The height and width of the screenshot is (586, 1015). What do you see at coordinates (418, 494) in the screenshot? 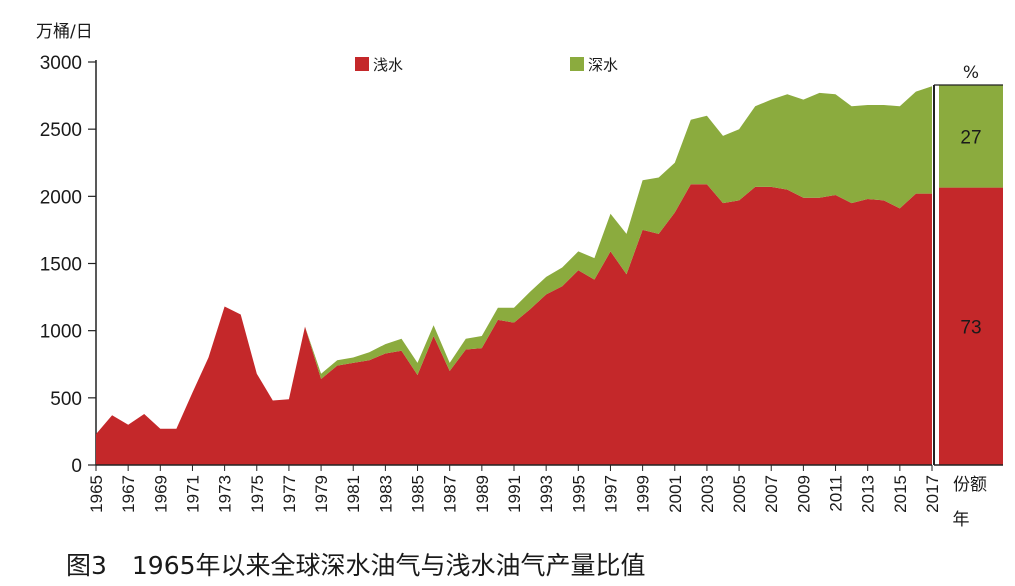
I see `x-tick-label: 1985` at bounding box center [418, 494].